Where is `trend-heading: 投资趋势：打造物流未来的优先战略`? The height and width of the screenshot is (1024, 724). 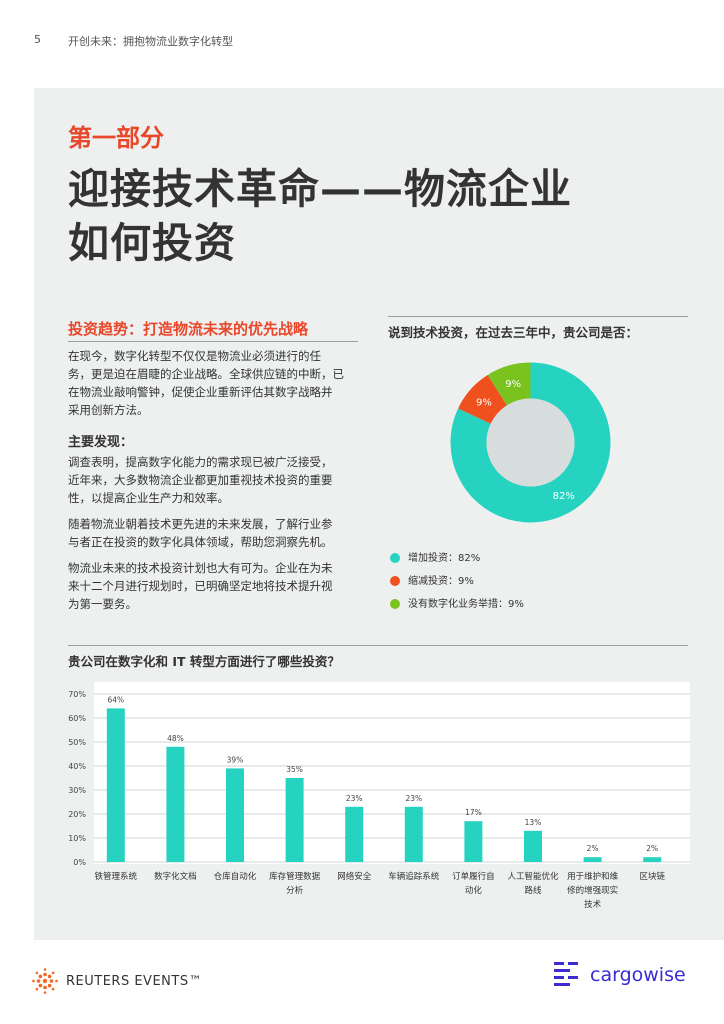 trend-heading: 投资趋势：打造物流未来的优先战略 is located at coordinates (188, 329).